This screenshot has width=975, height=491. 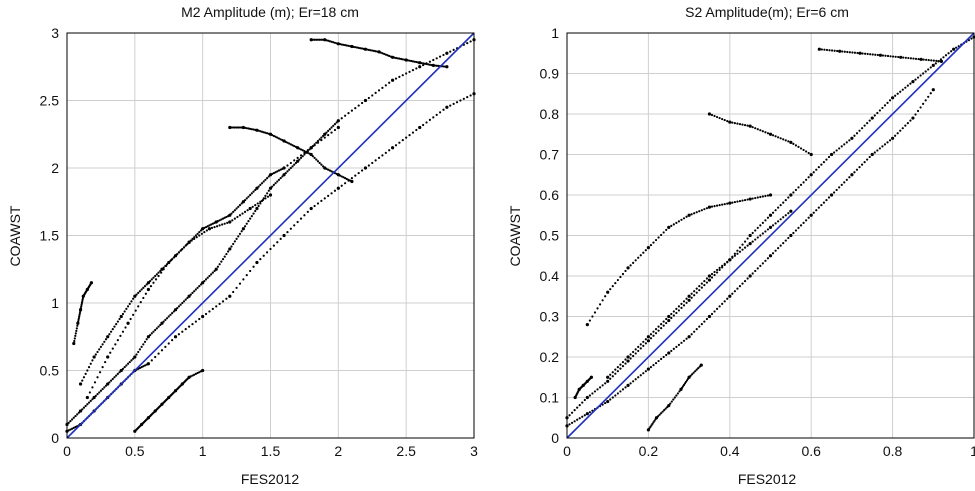 What do you see at coordinates (67, 451) in the screenshot?
I see `x-tick-label: 0` at bounding box center [67, 451].